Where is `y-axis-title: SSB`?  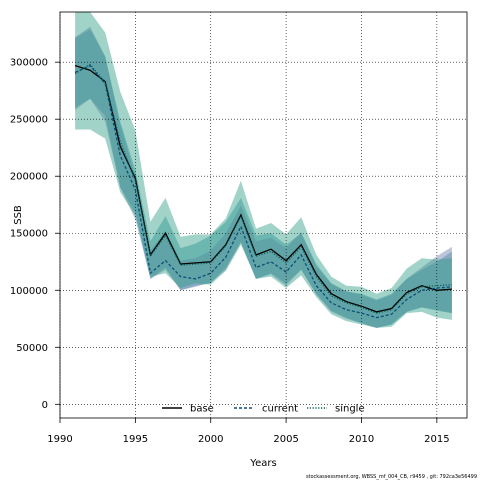 y-axis-title: SSB is located at coordinates (18, 215).